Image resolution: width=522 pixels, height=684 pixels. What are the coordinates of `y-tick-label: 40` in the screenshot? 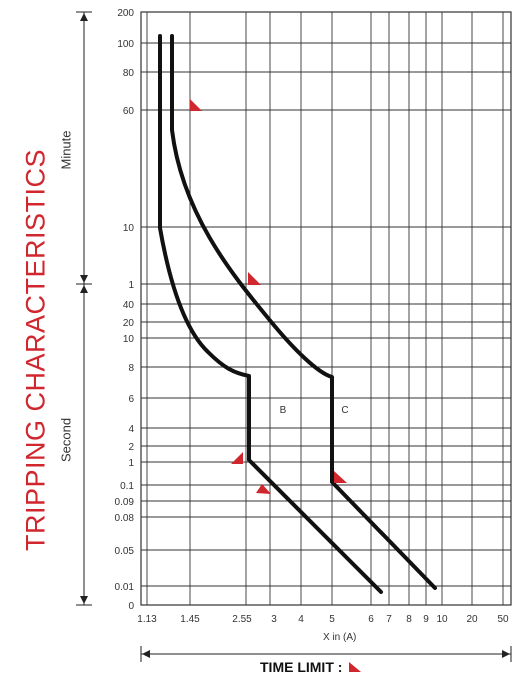 It's located at (129, 305).